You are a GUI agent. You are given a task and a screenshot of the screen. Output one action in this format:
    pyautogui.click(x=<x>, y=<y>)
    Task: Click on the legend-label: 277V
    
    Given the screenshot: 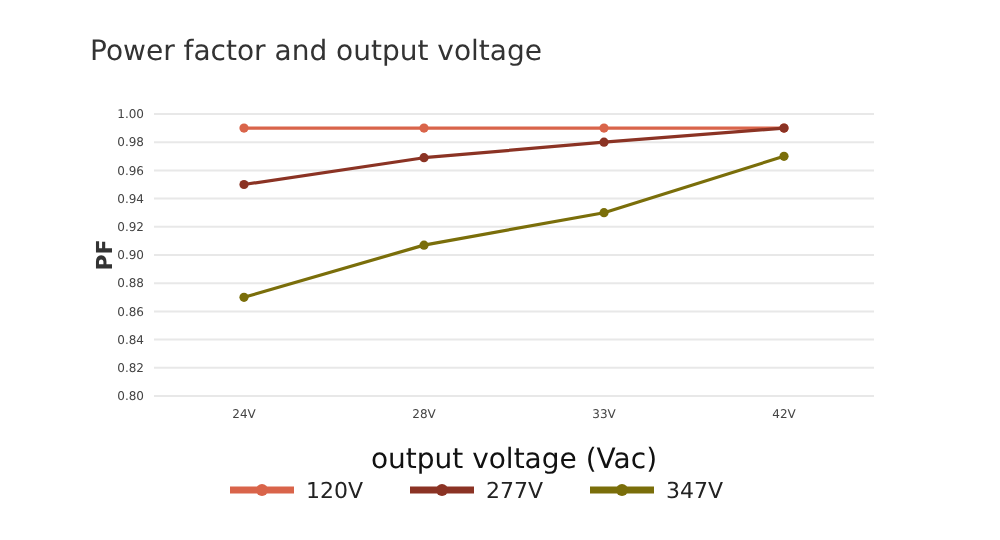 What is the action you would take?
    pyautogui.click(x=515, y=490)
    